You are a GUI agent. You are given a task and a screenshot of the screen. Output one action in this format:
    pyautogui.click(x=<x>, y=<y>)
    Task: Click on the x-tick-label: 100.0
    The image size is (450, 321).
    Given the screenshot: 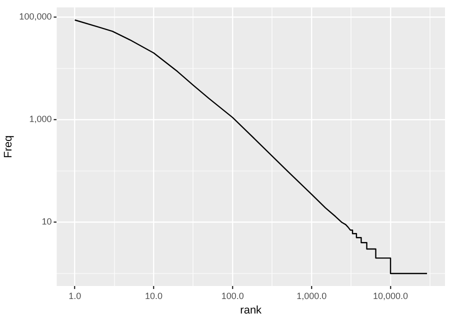 What is the action you would take?
    pyautogui.click(x=232, y=295)
    